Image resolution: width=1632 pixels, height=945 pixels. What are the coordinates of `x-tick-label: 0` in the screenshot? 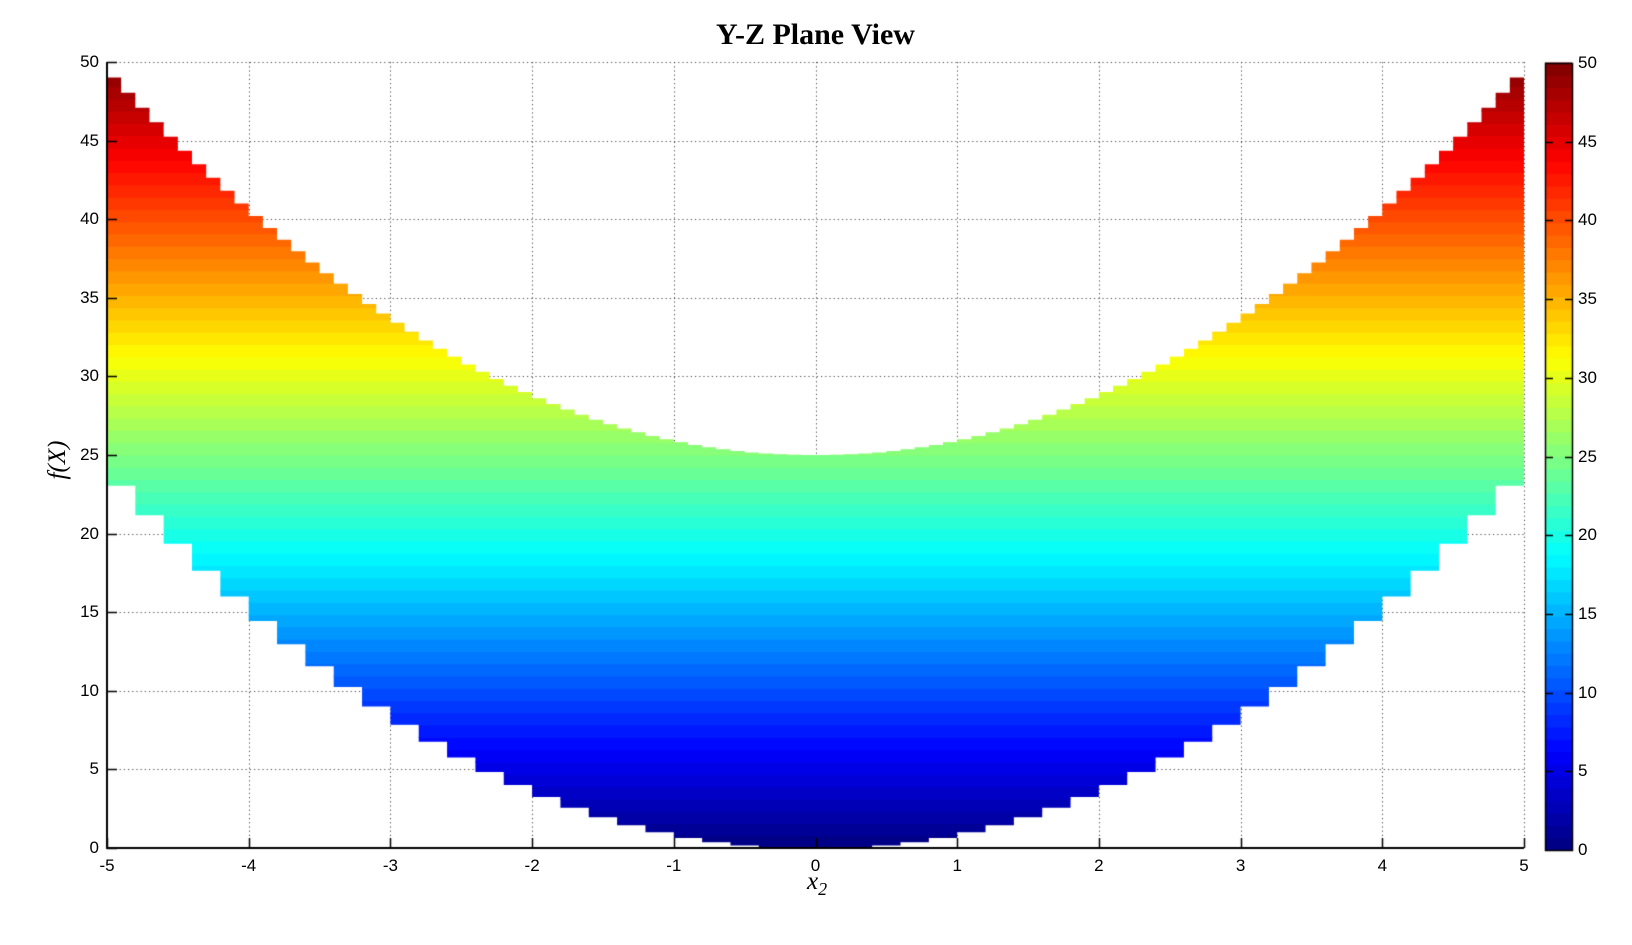 It's located at (815, 865).